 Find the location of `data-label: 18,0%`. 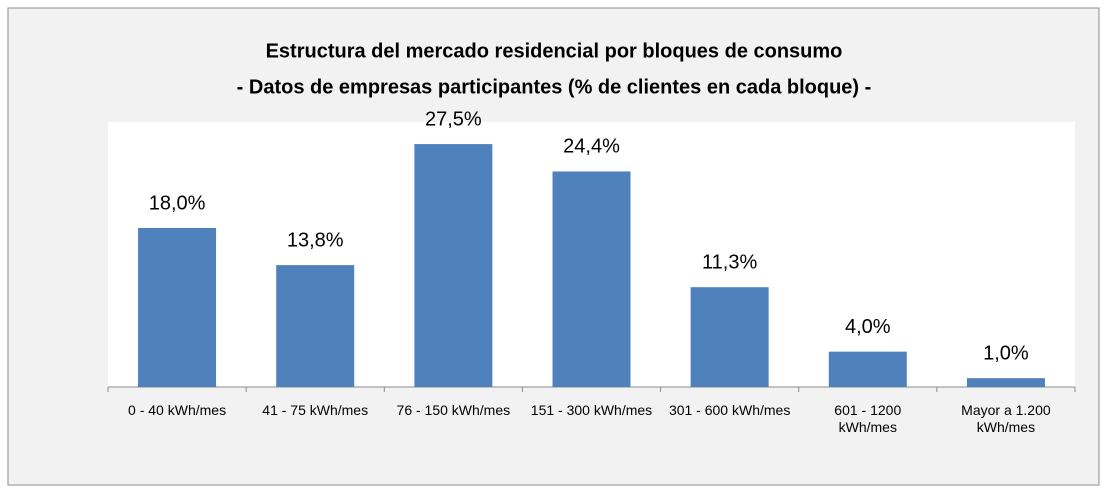

data-label: 18,0% is located at coordinates (177, 203).